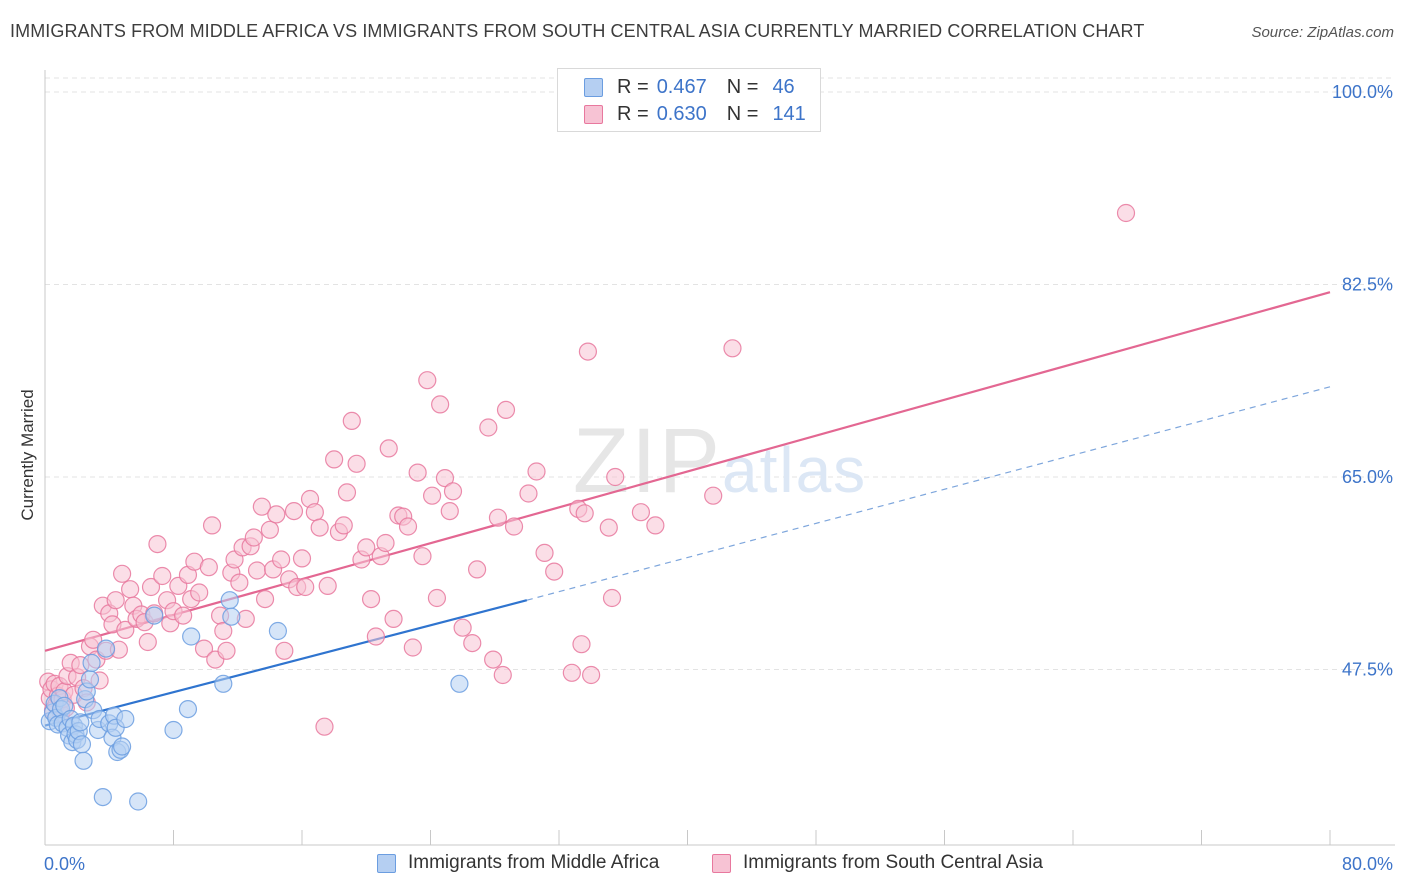 The image size is (1406, 892). Describe the element at coordinates (1367, 477) in the screenshot. I see `y-tick-label: 65.0%` at that location.